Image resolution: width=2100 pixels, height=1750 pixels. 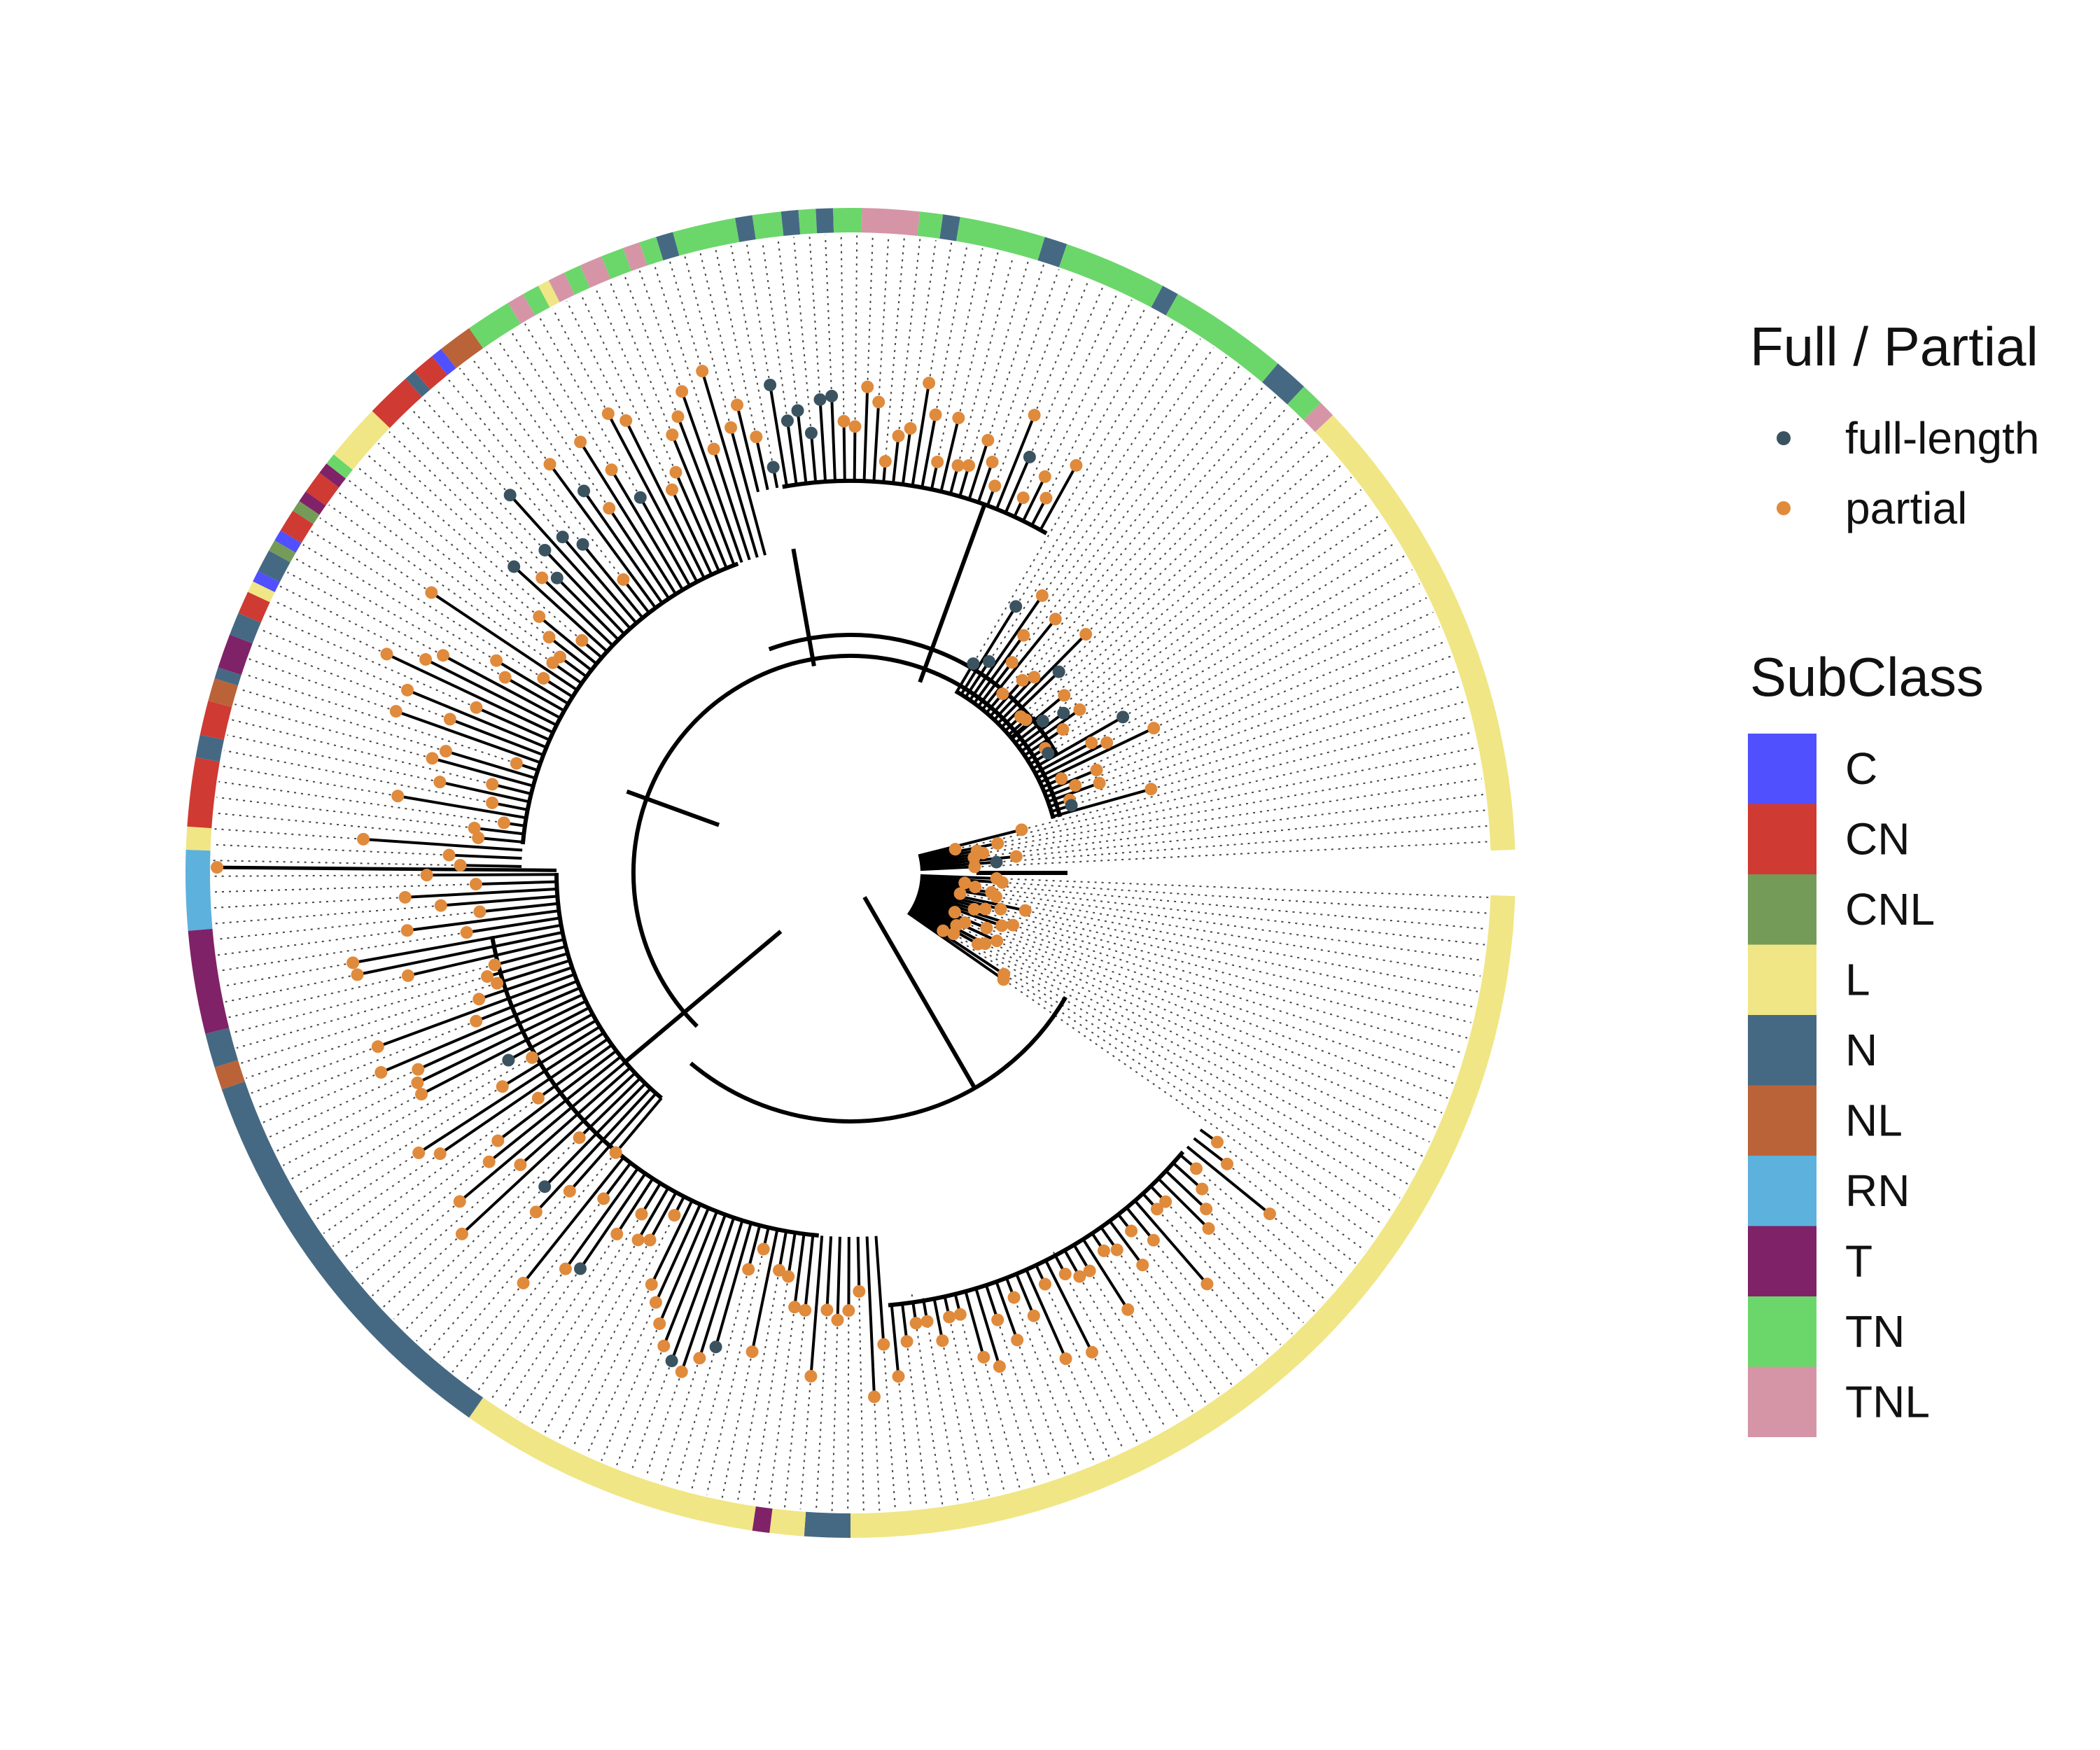 I want to click on partial-label: partial, so click(x=1906, y=508).